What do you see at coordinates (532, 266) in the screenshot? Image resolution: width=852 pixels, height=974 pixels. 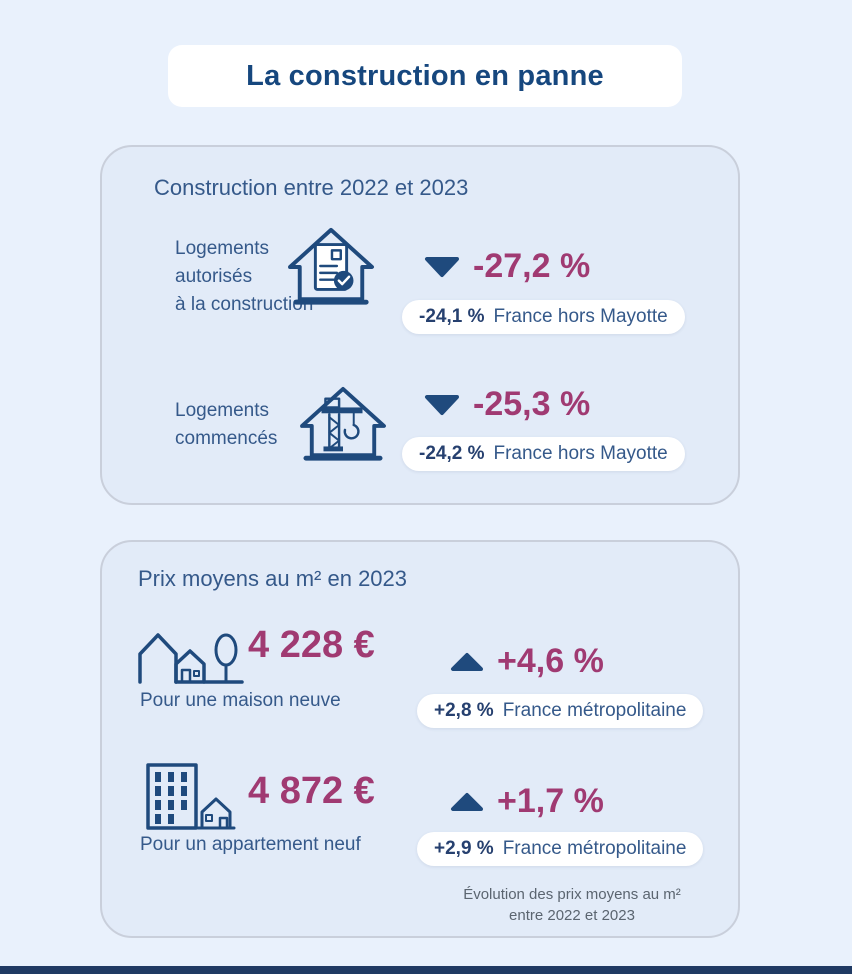 I see `authorized-housing-change: -27,2 %` at bounding box center [532, 266].